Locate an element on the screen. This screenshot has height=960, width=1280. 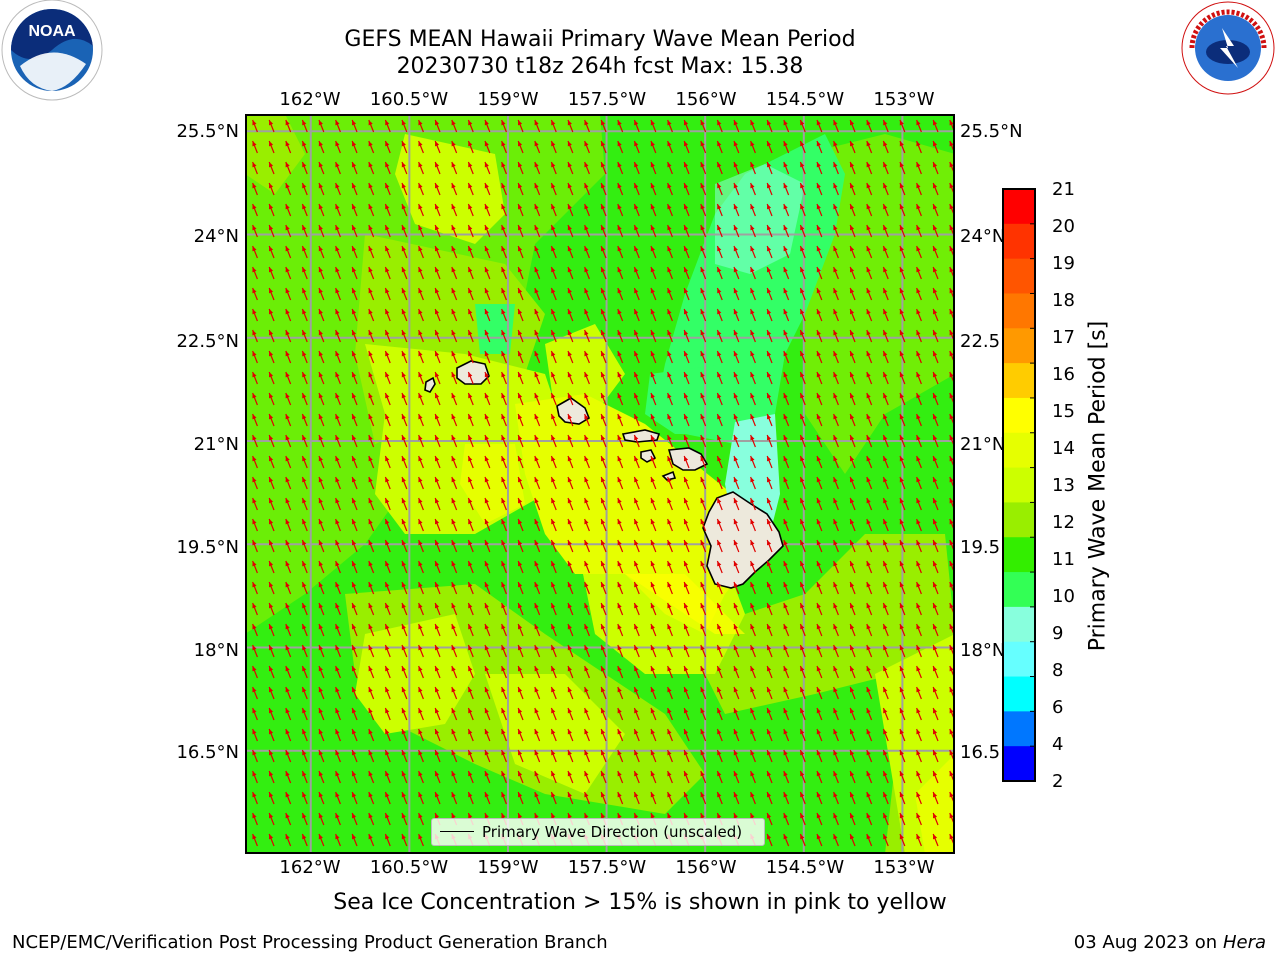
island-kahoolawe is located at coordinates (669, 475).